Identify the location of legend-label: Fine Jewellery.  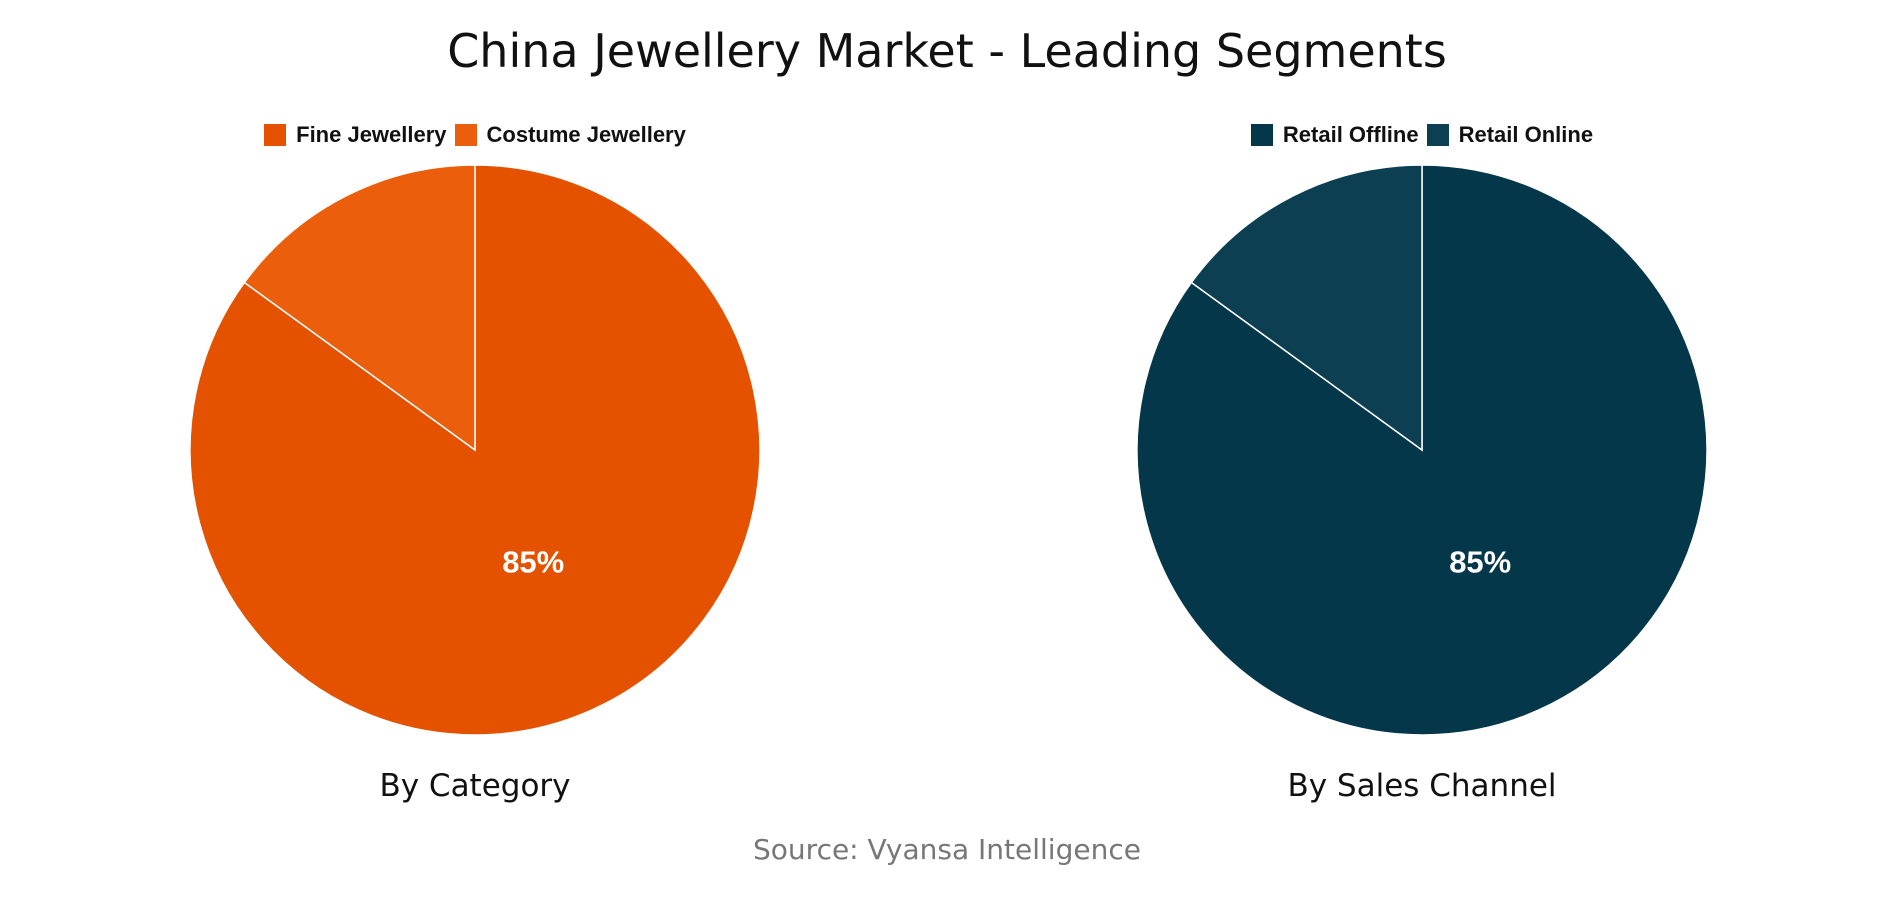
(371, 134).